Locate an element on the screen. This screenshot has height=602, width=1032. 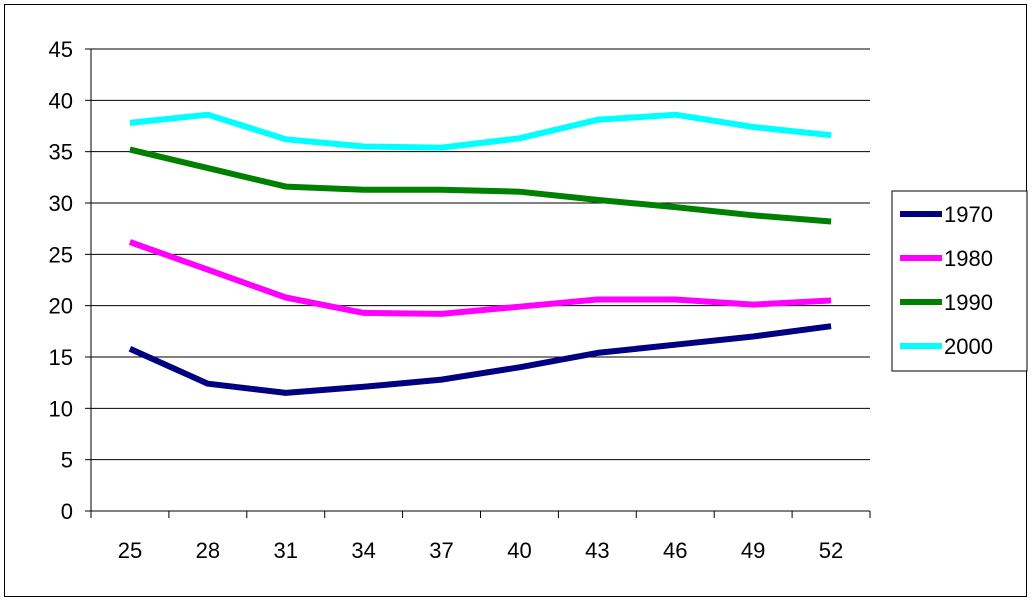
y-tick-label: 25 is located at coordinates (61, 254).